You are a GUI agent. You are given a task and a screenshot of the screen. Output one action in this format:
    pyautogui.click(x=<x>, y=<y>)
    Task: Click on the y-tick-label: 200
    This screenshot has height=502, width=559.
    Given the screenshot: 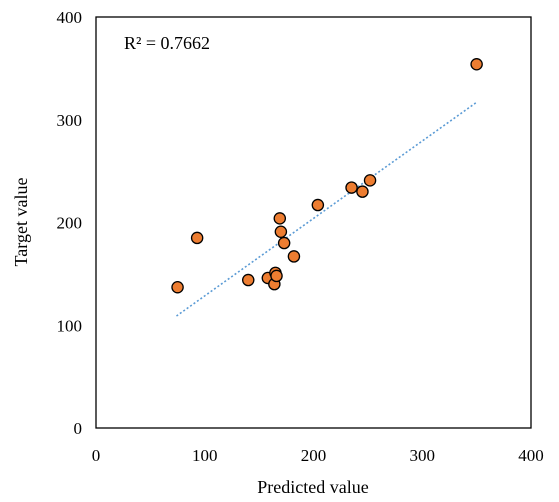 What is the action you would take?
    pyautogui.click(x=70, y=223)
    